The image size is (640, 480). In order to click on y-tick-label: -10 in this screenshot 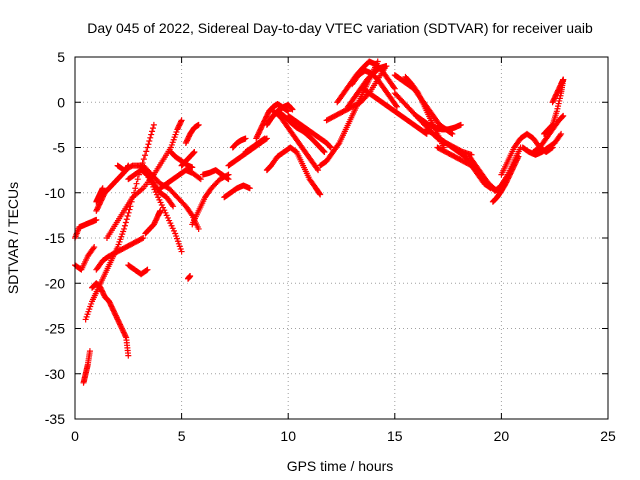, I will do `click(55, 193)`.